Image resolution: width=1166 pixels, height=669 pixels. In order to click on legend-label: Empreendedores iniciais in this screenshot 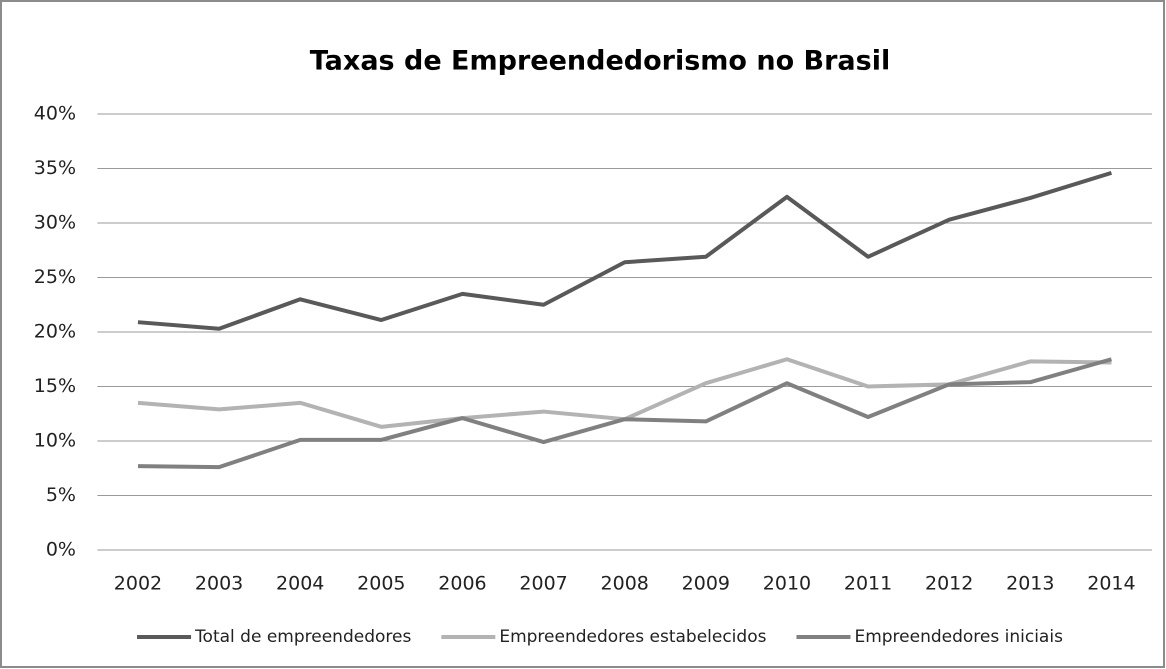, I will do `click(958, 637)`.